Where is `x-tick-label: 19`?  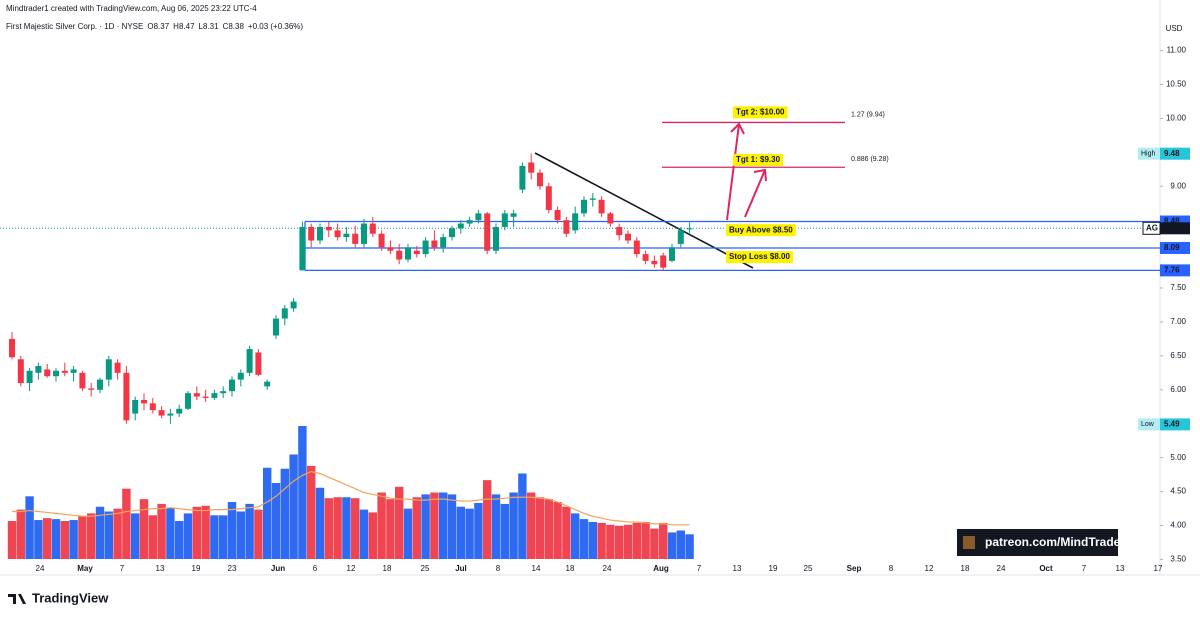
x-tick-label: 19 is located at coordinates (196, 568).